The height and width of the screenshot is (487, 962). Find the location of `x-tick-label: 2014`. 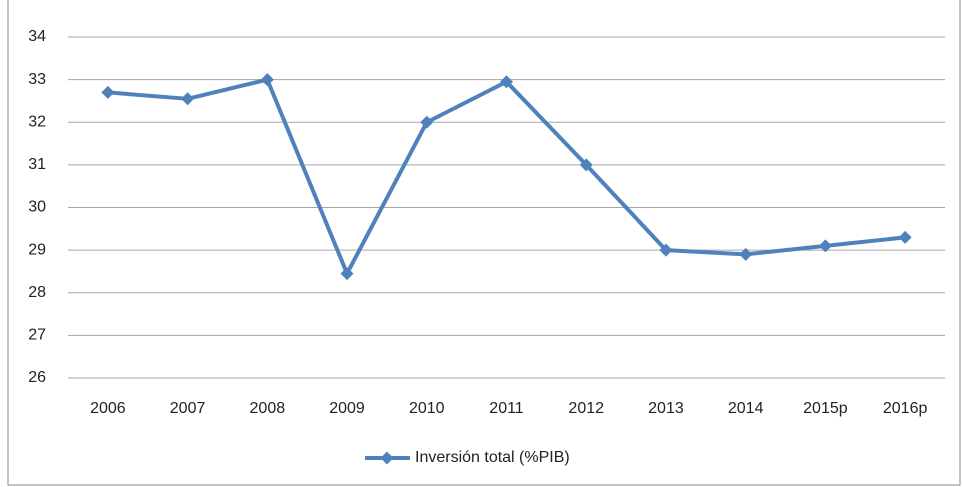

x-tick-label: 2014 is located at coordinates (746, 408).